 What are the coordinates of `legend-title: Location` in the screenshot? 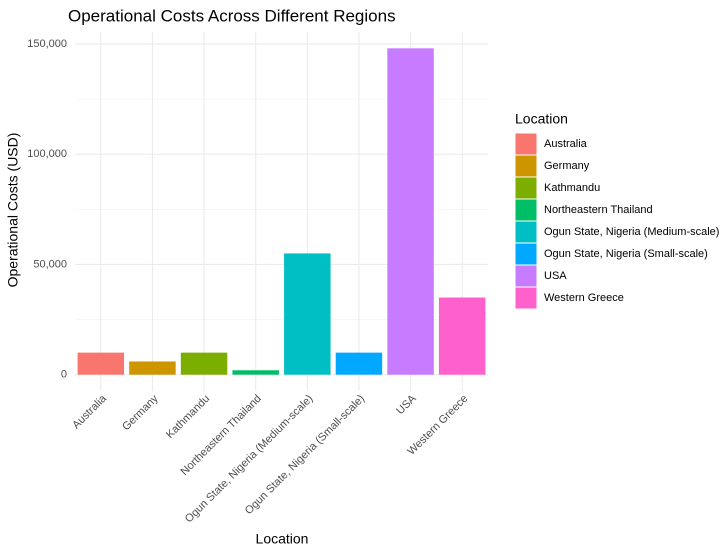 It's located at (541, 119).